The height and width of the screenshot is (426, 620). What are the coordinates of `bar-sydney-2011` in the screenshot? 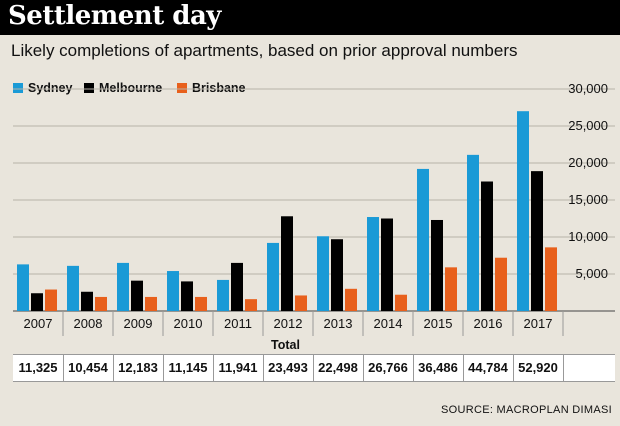 It's located at (223, 295).